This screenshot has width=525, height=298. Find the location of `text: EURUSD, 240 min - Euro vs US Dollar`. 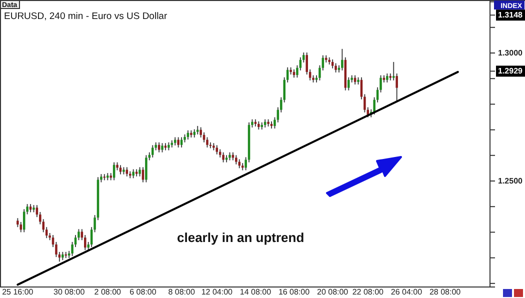

text: EURUSD, 240 min - Euro vs US Dollar is located at coordinates (86, 16).